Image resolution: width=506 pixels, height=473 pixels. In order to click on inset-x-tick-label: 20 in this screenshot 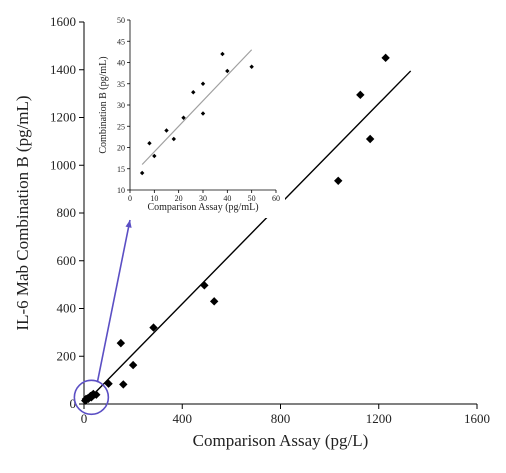, I will do `click(179, 198)`.